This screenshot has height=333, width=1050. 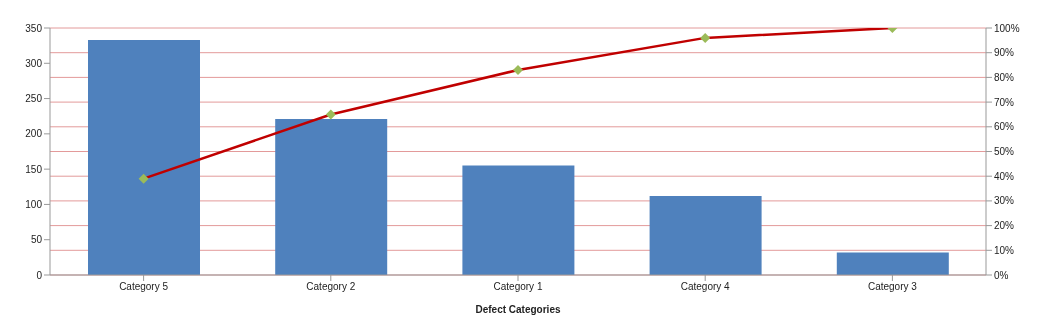 I want to click on y2-tick-label: 70%, so click(x=1004, y=102).